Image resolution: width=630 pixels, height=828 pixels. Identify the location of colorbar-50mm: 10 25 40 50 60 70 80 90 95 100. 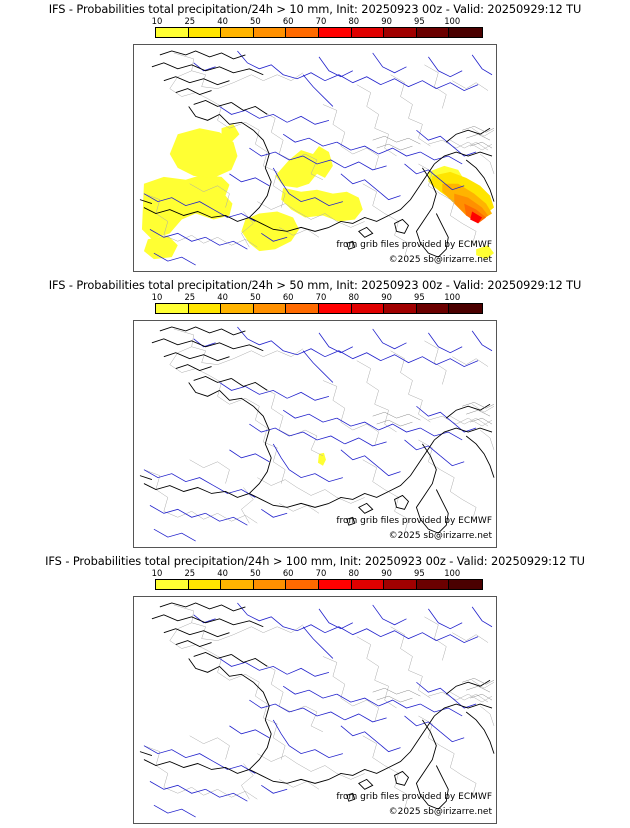
(317, 304).